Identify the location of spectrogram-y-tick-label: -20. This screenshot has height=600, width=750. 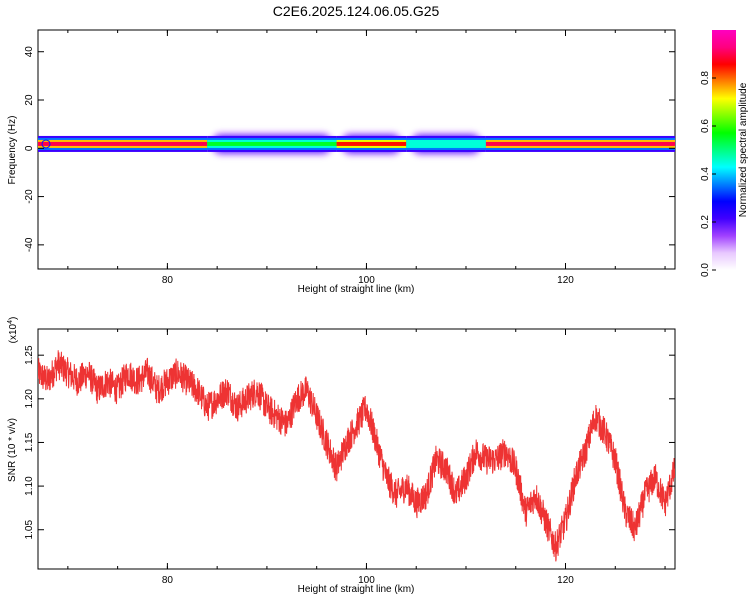
(29, 196).